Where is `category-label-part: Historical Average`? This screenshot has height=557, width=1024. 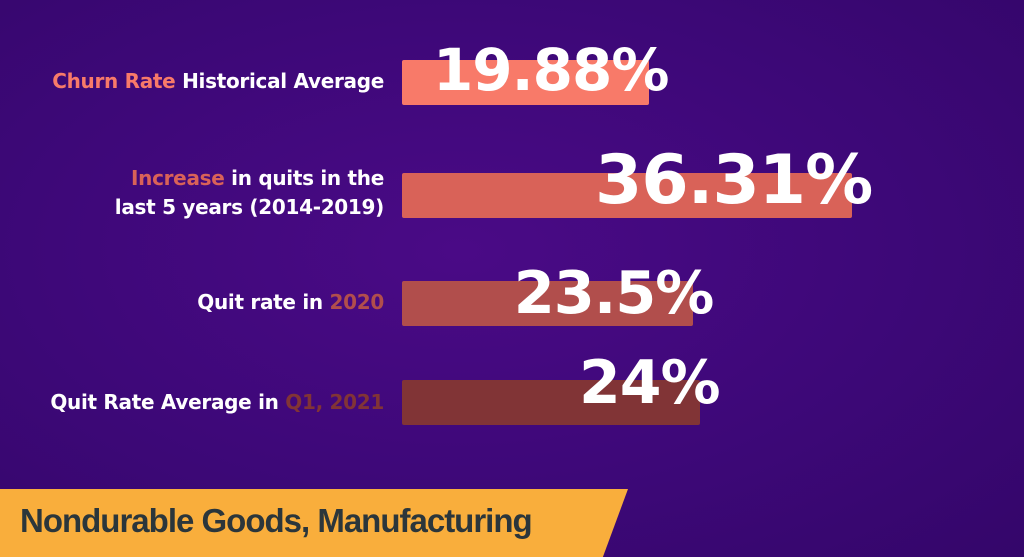 category-label-part: Historical Average is located at coordinates (279, 81).